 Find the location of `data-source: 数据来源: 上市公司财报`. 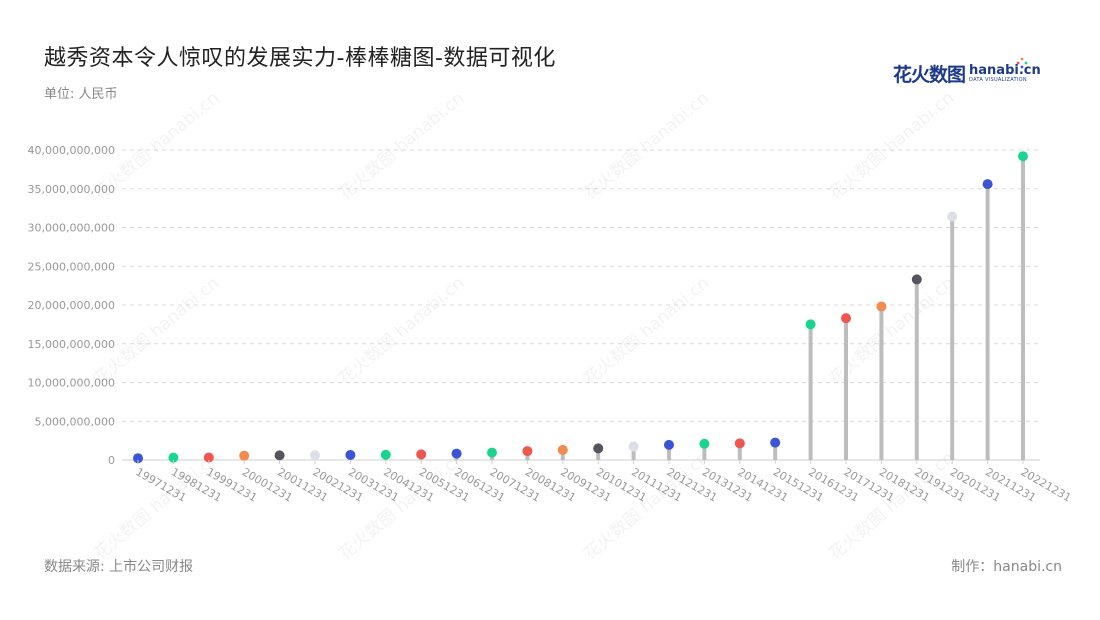

data-source: 数据来源: 上市公司财报 is located at coordinates (119, 567).